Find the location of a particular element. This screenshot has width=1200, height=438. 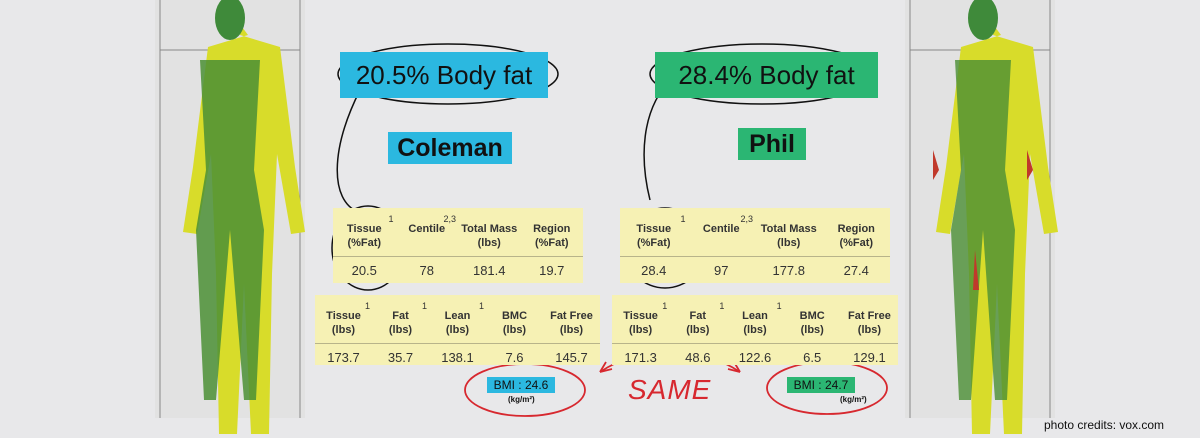

header-cell: Region (%Fat) is located at coordinates (857, 236).